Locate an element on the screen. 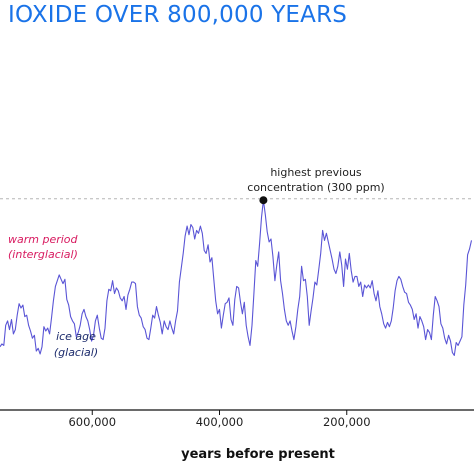 The width and height of the screenshot is (474, 474). peak-annotation-line2: concentration (300 ppm) is located at coordinates (315, 187).